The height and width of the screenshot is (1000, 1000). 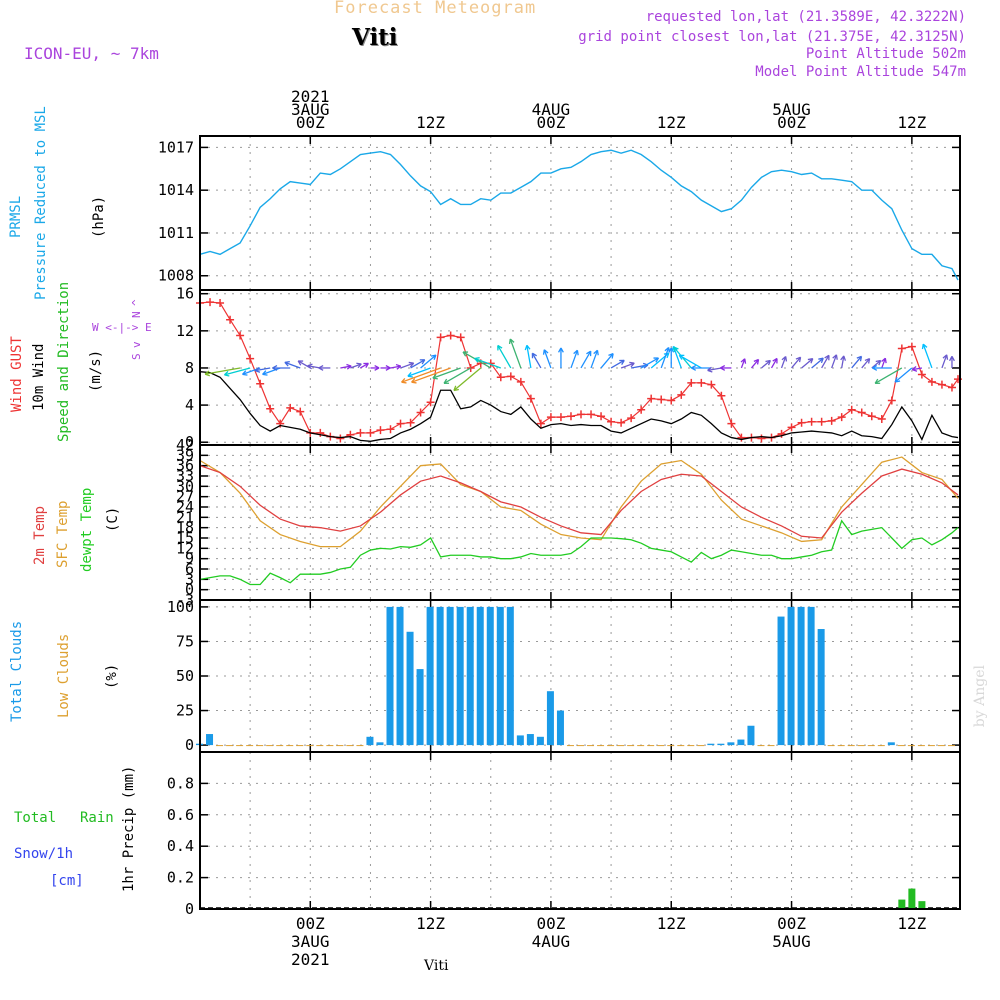 I want to click on rain-label: Rain, so click(x=97, y=818).